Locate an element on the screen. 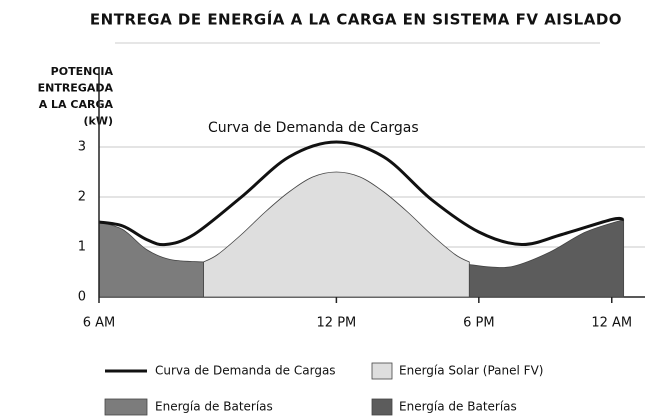 This screenshot has width=648, height=416. annotation: Curva de Demanda de Cargas is located at coordinates (313, 128).